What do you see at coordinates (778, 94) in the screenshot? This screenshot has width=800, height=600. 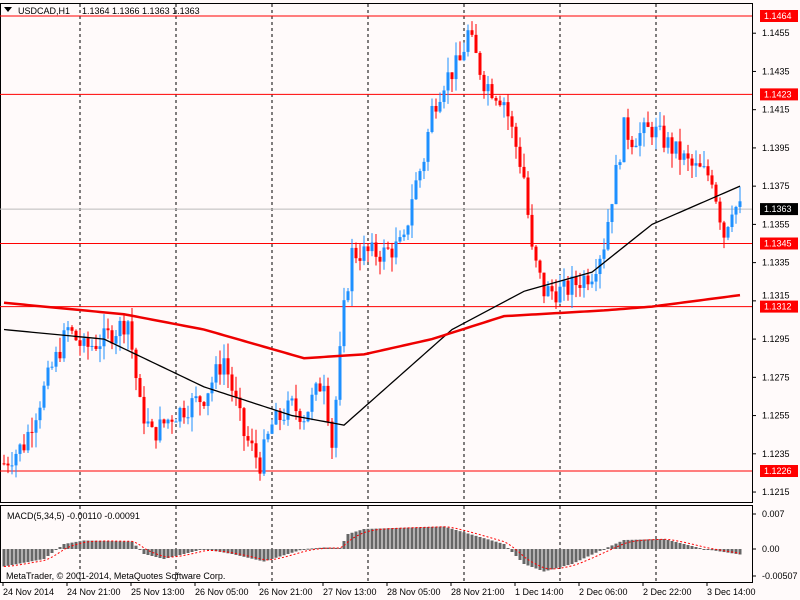 I see `level-price-label: 1.1423` at bounding box center [778, 94].